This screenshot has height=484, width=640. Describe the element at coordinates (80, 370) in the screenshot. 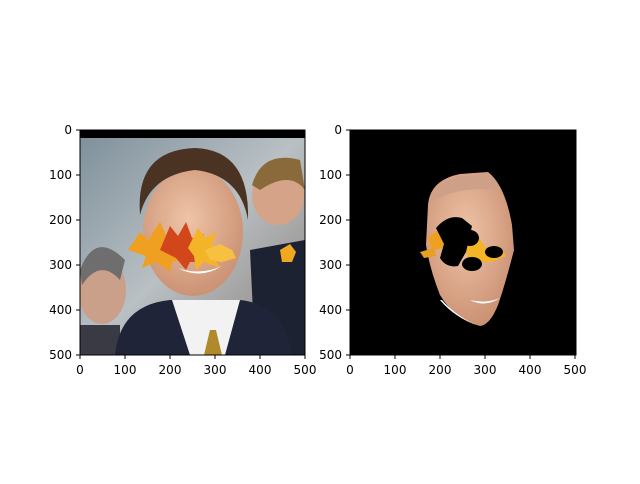

I see `left-xtick-label: 0` at that location.